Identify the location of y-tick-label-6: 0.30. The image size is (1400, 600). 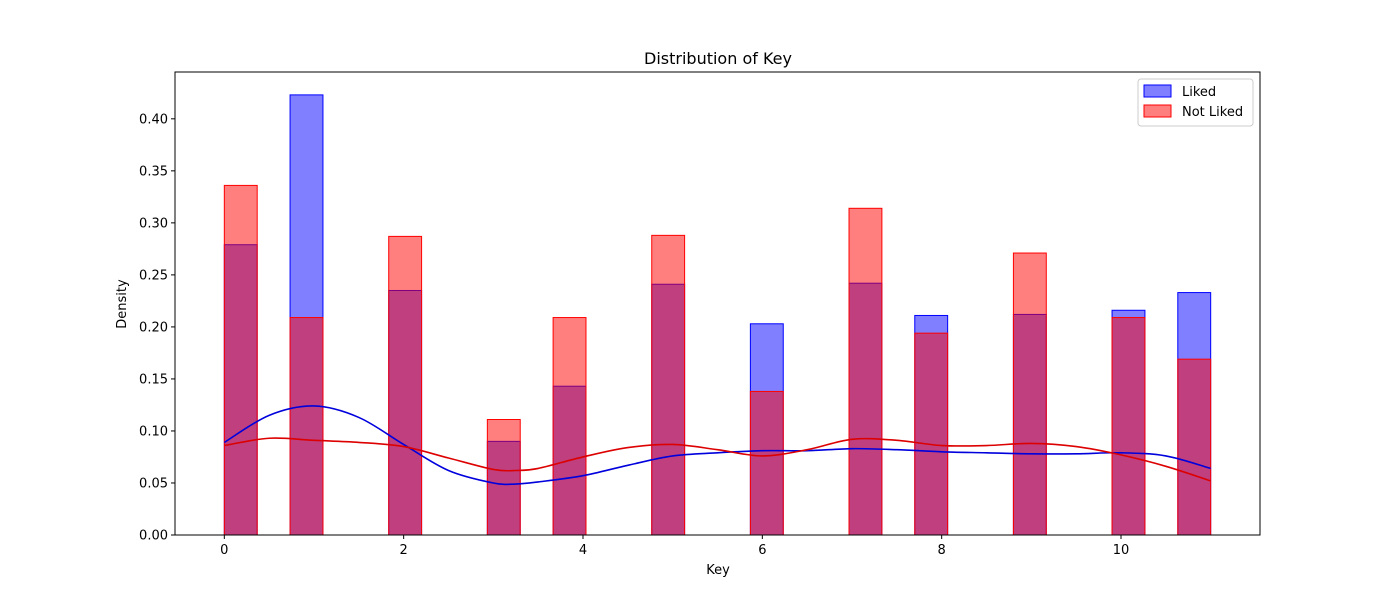
(153, 223).